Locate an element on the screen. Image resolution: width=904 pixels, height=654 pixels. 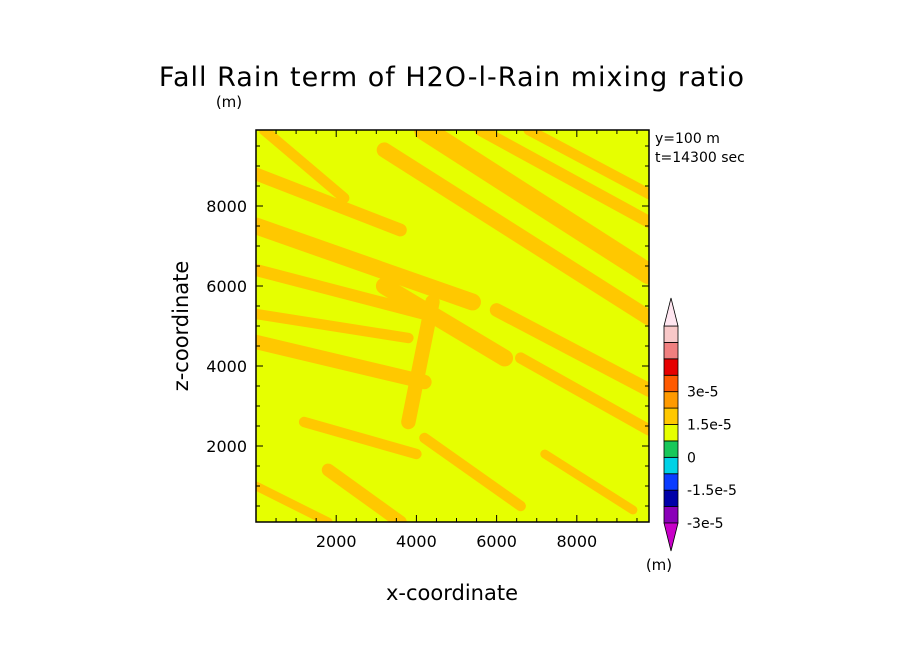
colorbar: 3e-5 1.5e-5 0 -1.5e-5 -3e-5 is located at coordinates (700, 424).